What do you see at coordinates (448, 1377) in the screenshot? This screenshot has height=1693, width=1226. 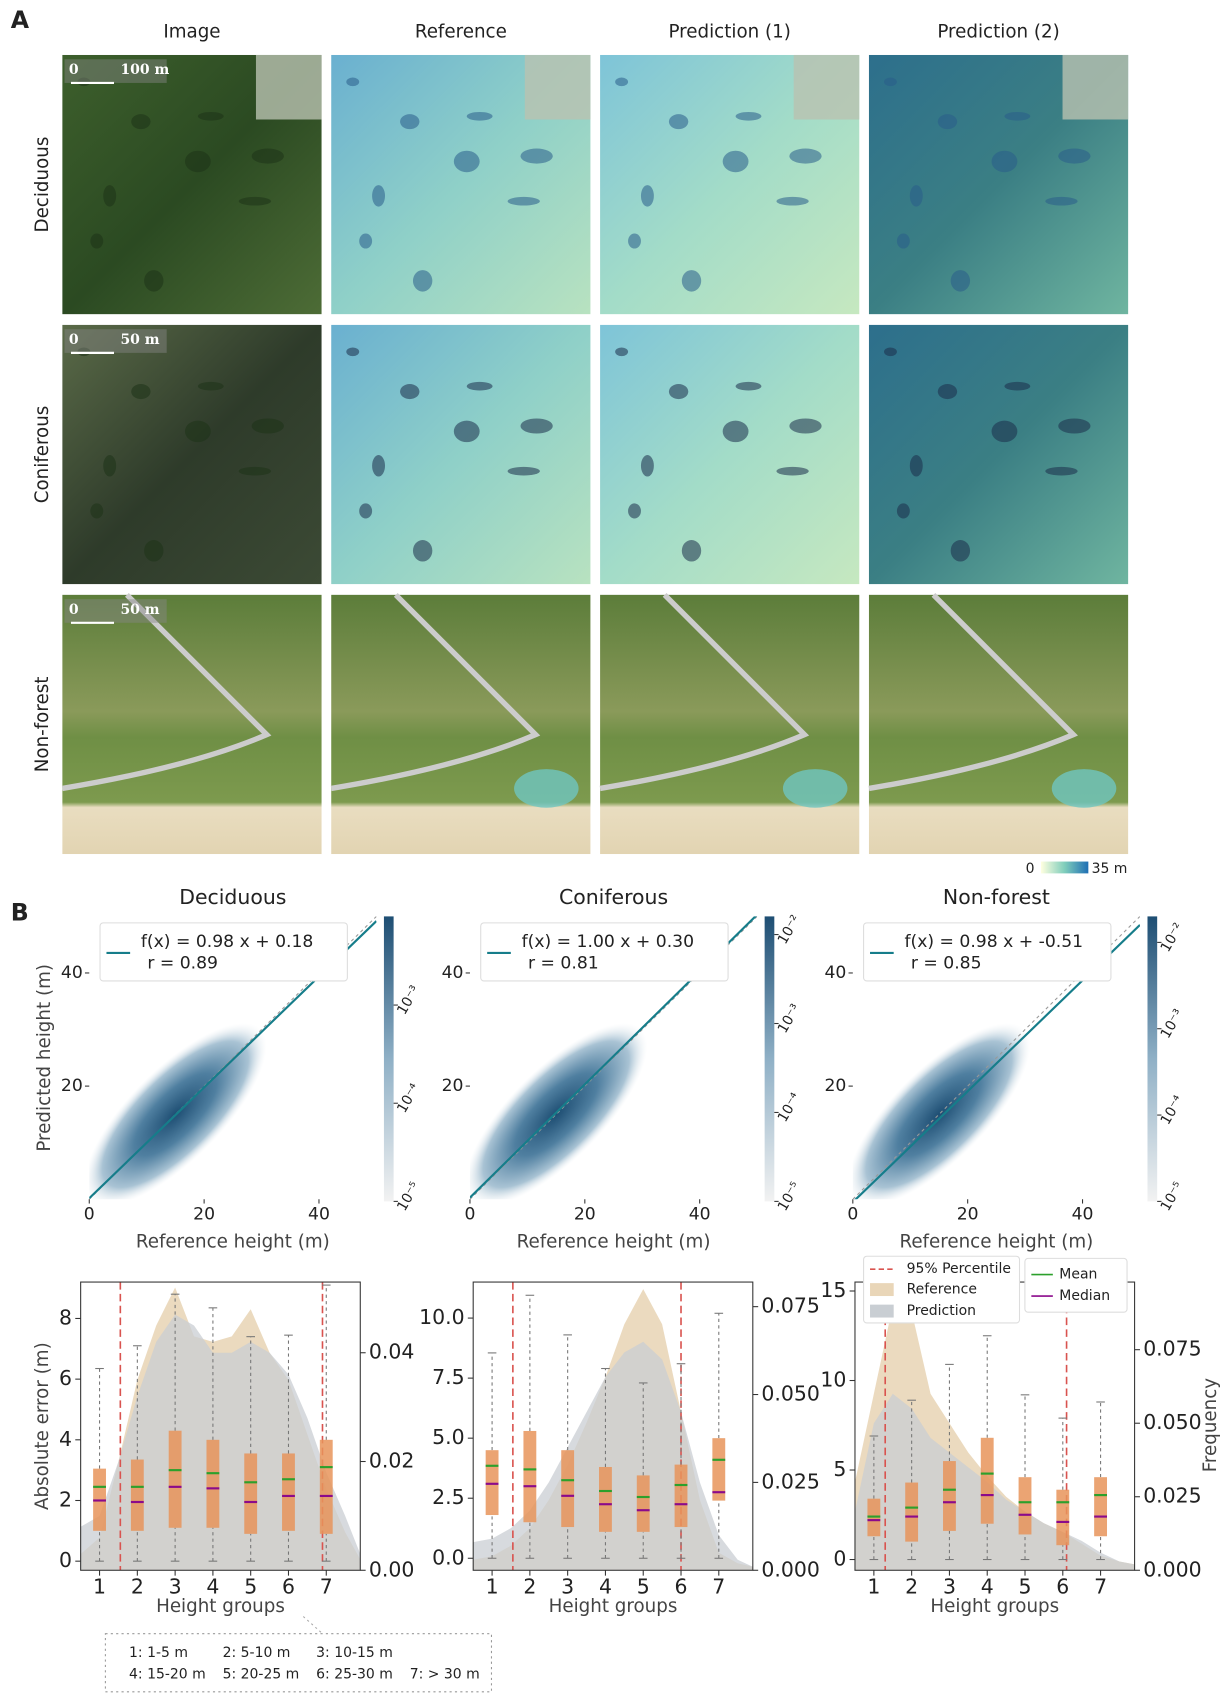 I see `y-tick-label: 7.5` at bounding box center [448, 1377].